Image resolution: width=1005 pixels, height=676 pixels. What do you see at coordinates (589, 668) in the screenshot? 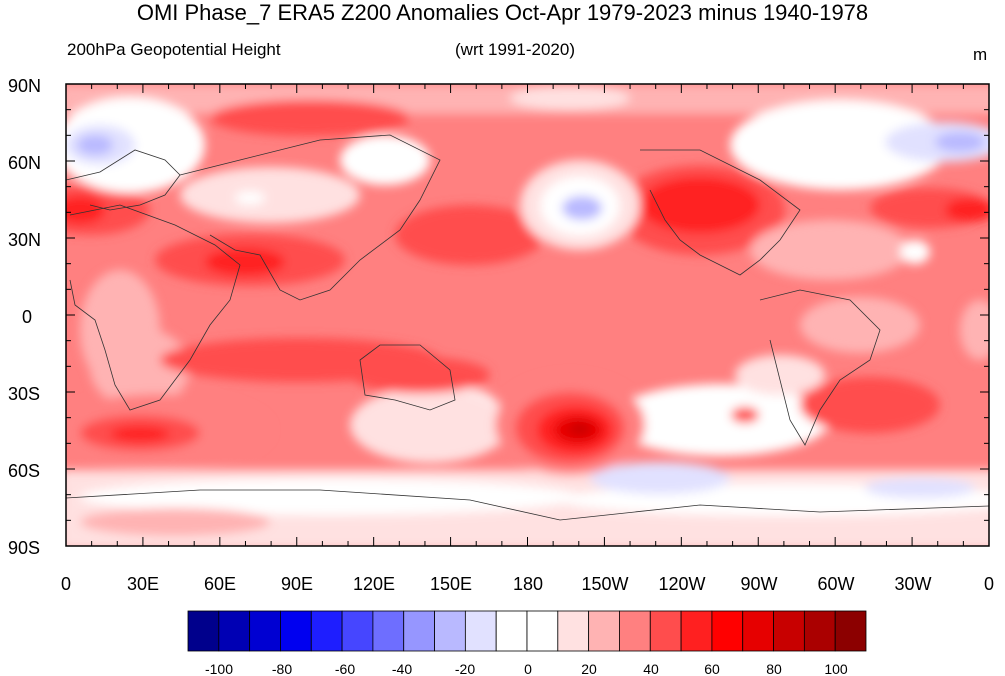
I see `colorbar-label: 20` at bounding box center [589, 668].